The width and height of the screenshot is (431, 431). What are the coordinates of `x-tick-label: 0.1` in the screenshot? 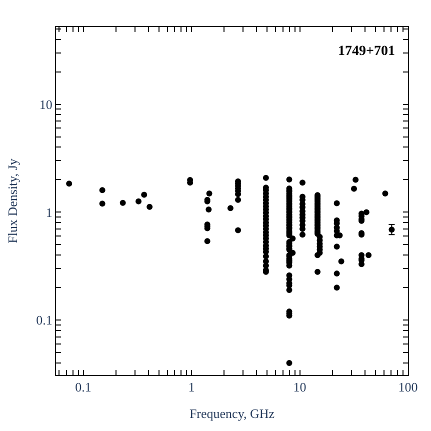 It's located at (83, 387).